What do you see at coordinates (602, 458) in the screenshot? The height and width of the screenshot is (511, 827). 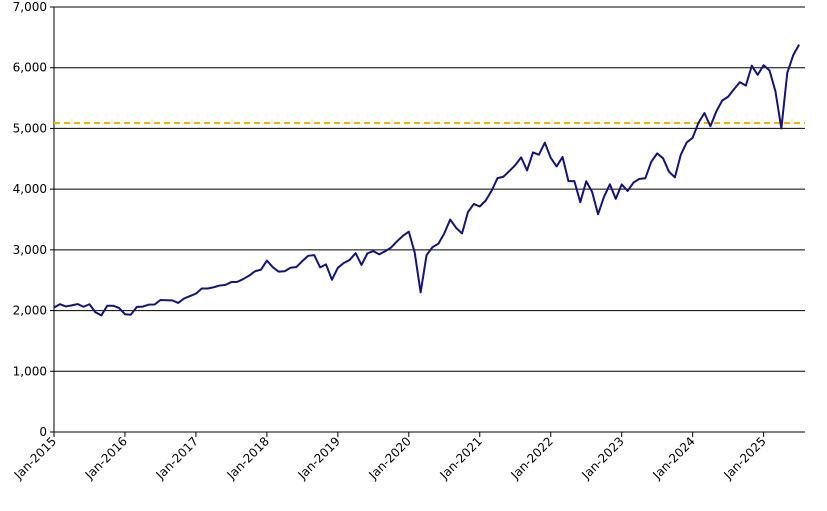 I see `x-tick-label: Jan-2023` at bounding box center [602, 458].